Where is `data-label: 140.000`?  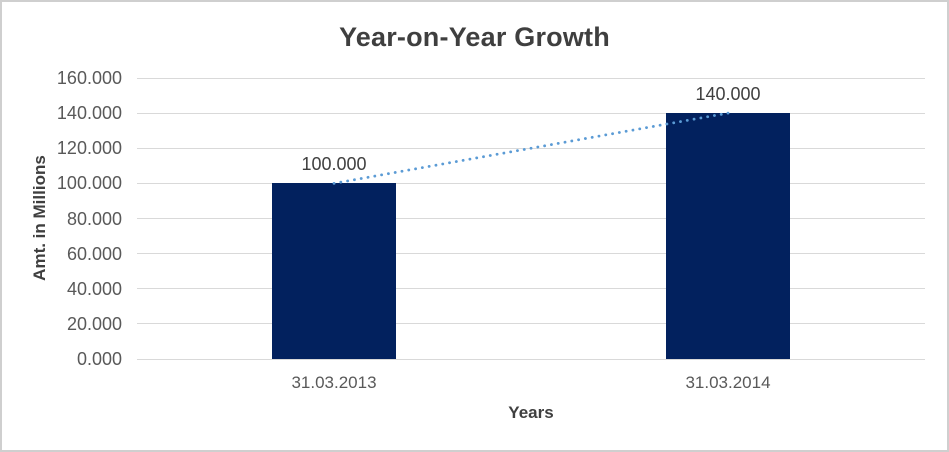 data-label: 140.000 is located at coordinates (728, 94).